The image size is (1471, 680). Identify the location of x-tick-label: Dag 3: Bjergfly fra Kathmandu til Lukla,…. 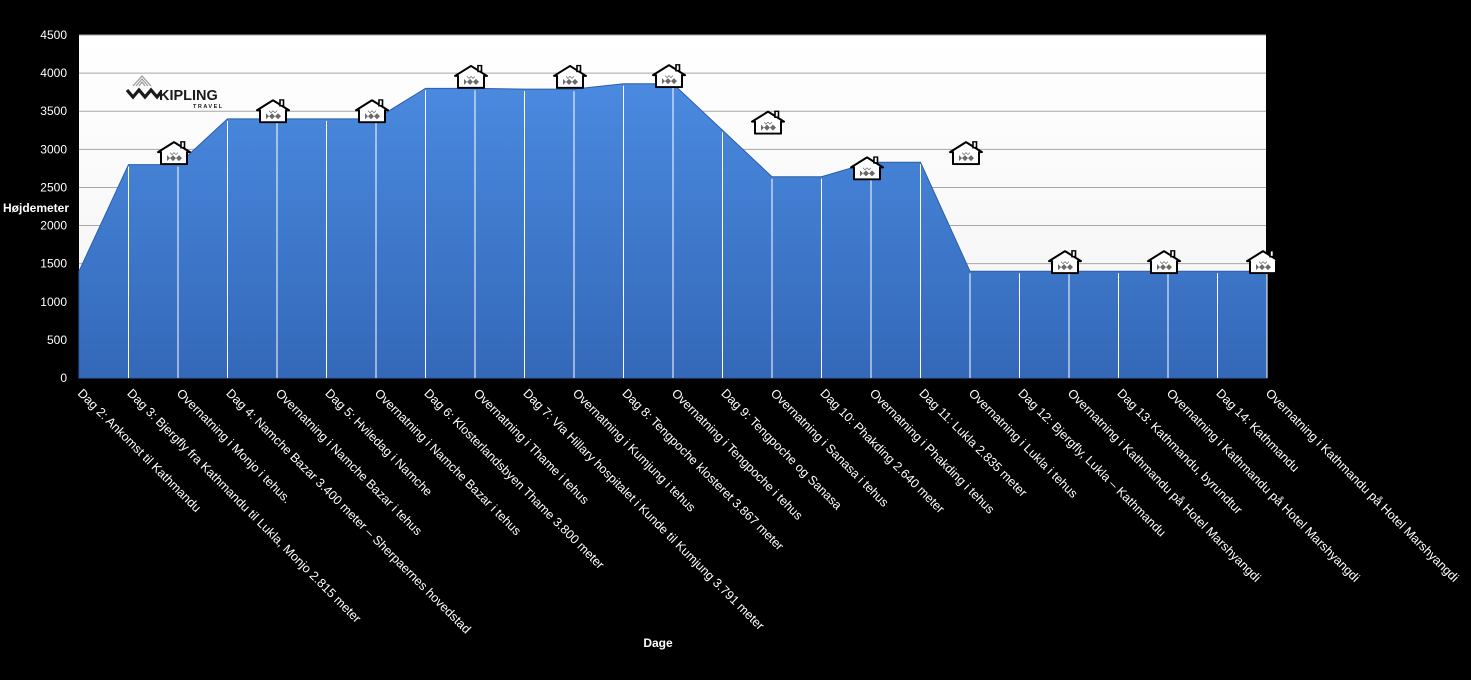
(243, 505).